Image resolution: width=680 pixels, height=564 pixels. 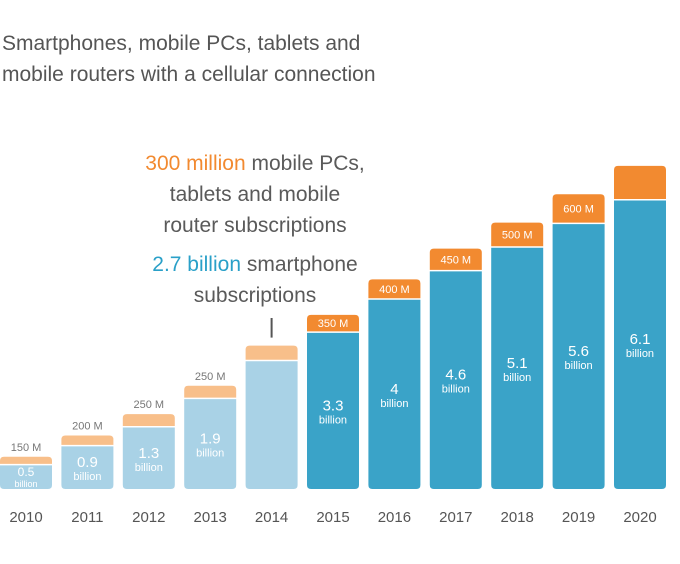 I want to click on x-tick-label-2011: 2011, so click(x=87, y=517).